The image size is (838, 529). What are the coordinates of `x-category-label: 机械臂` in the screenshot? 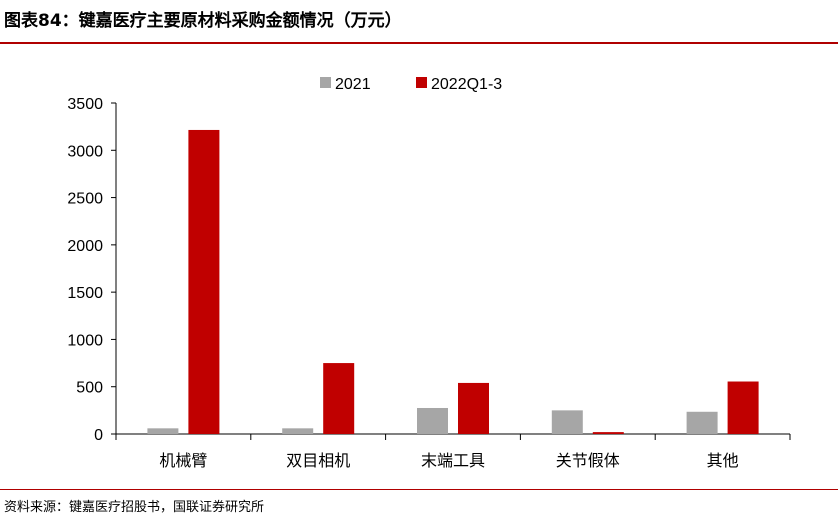 It's located at (183, 460).